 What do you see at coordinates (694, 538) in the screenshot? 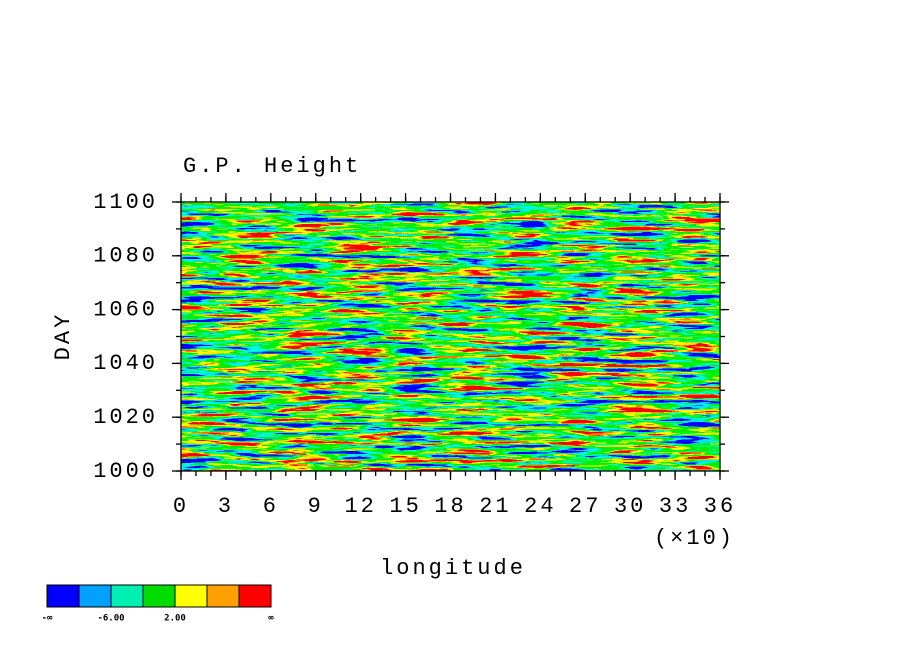
I see `x-multiplier: (×10)` at bounding box center [694, 538].